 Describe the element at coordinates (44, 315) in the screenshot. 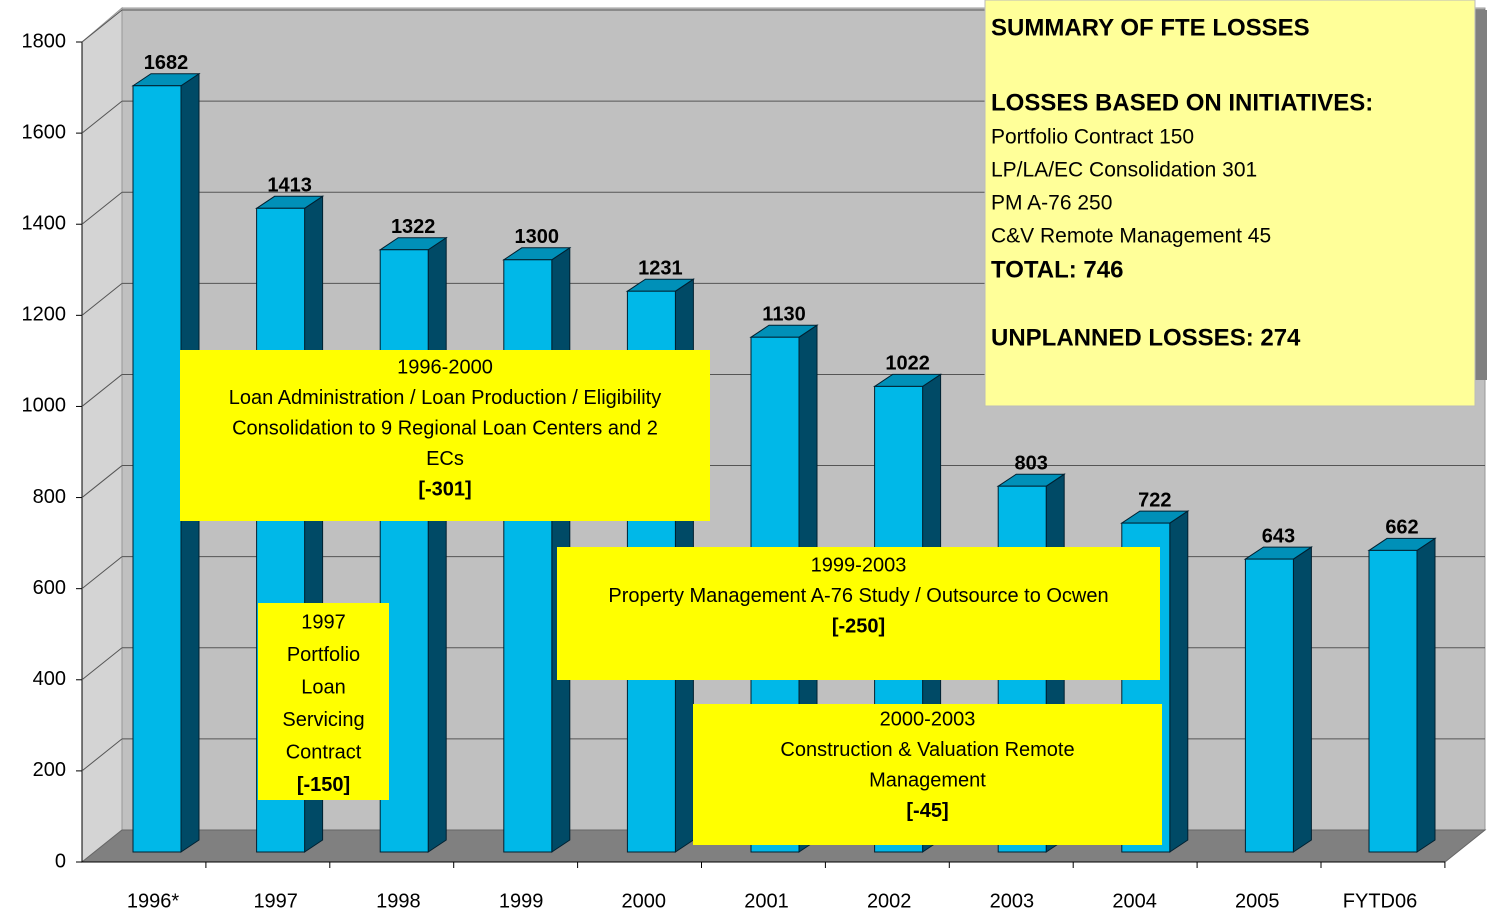

I see `y-tick-label: 1200` at that location.